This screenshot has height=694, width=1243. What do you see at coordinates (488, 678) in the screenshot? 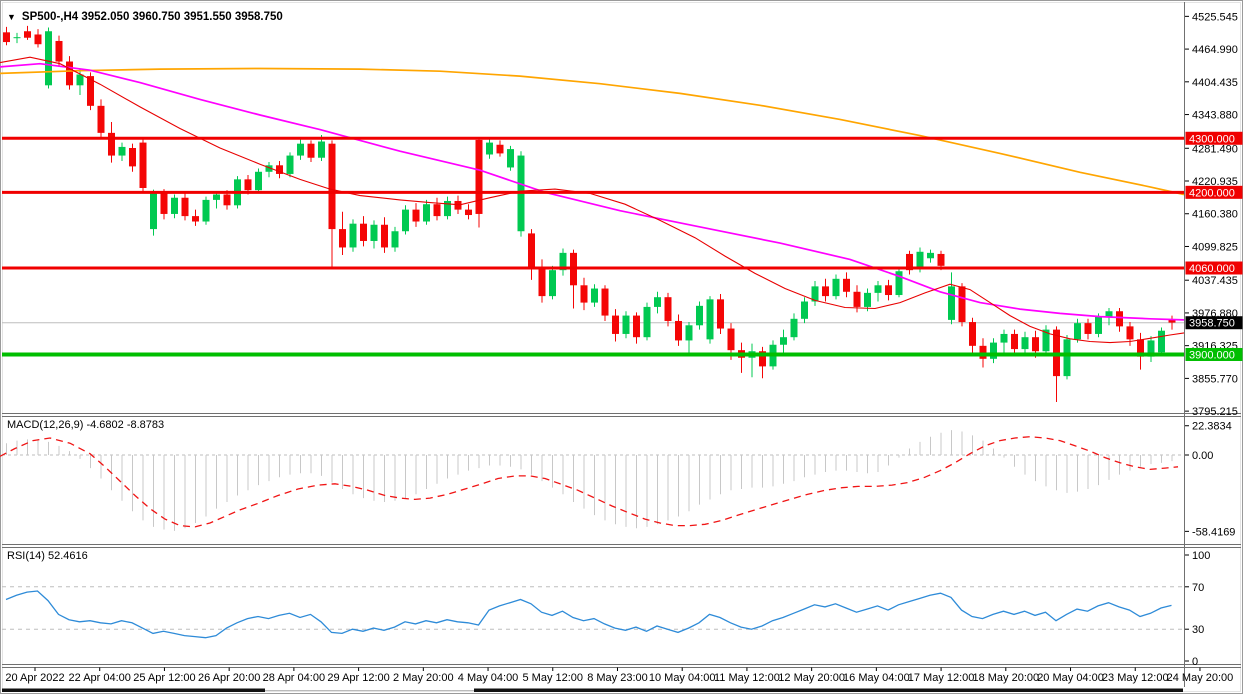
I see `time-tick-label: 4 May 04:00` at bounding box center [488, 678].